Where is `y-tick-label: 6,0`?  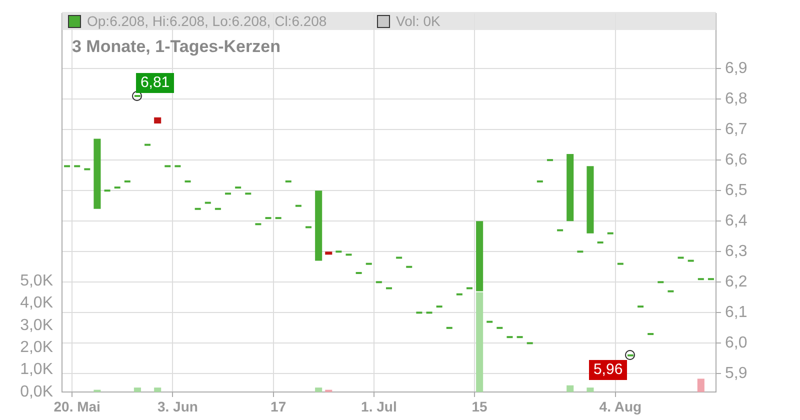 y-tick-label: 6,0 is located at coordinates (736, 343).